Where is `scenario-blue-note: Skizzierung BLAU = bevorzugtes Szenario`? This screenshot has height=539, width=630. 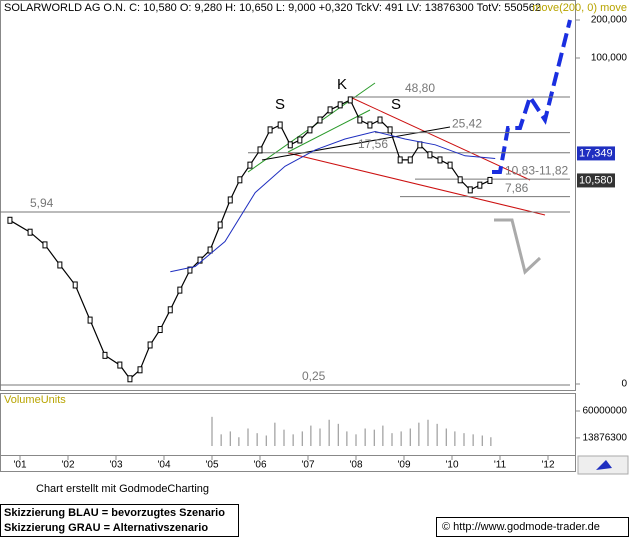
scenario-blue-note: Skizzierung BLAU = bevorzugtes Szenario is located at coordinates (114, 513).